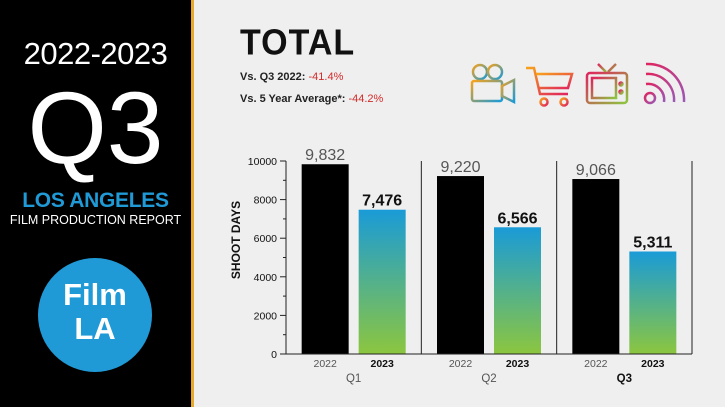 This screenshot has height=407, width=725. I want to click on logo-text-la: LA, so click(95, 328).